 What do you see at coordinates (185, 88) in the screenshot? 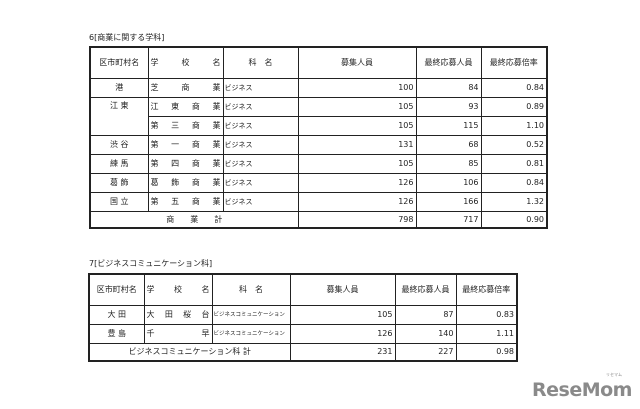
I see `school-cell: 芝商業` at bounding box center [185, 88].